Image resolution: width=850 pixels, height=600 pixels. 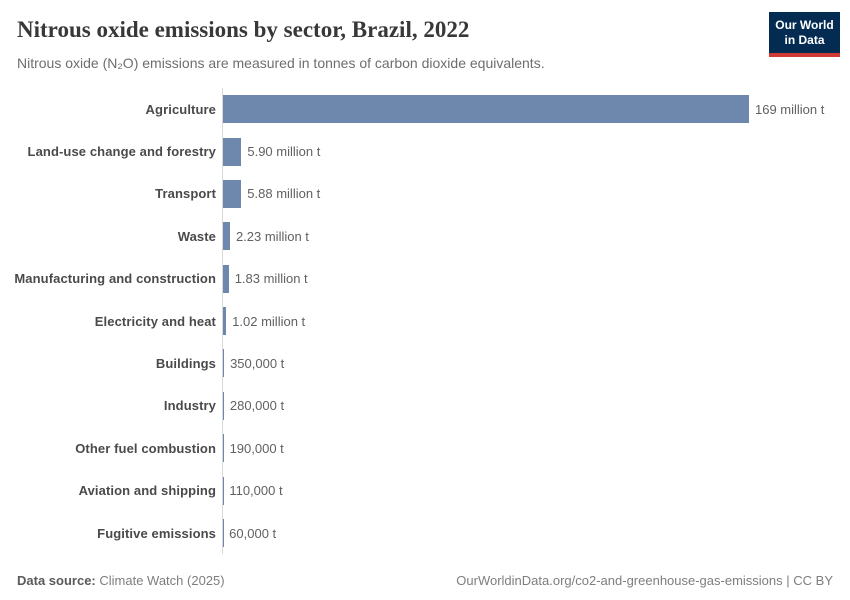 I want to click on bar-track: 1.83 million t, so click(x=531, y=278).